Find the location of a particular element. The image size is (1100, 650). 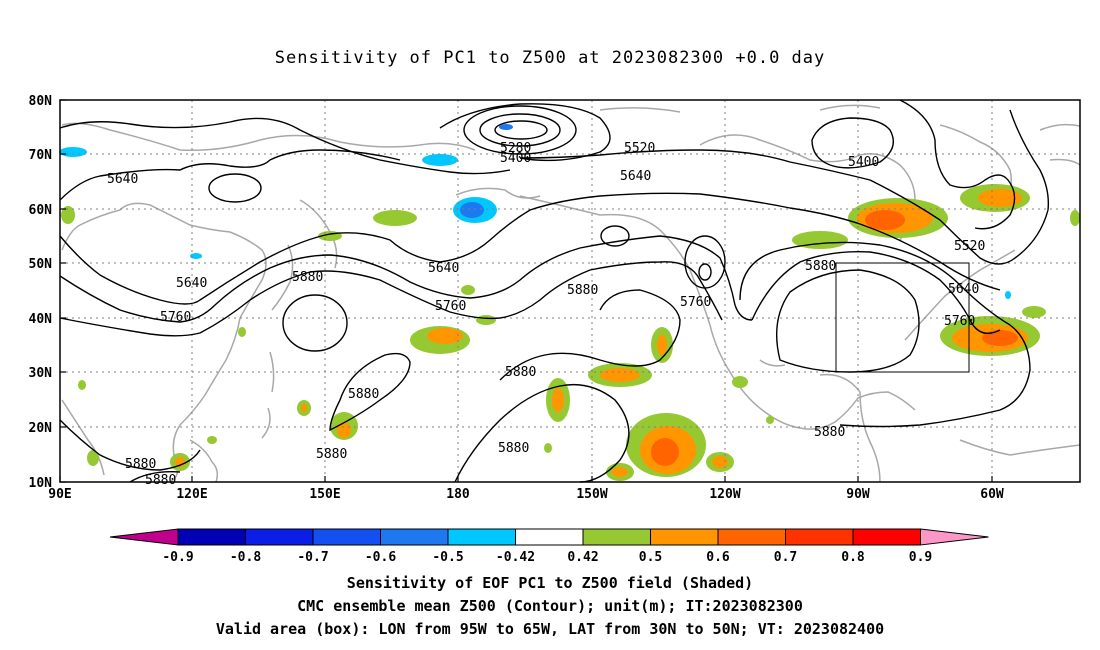

contour-label: 5280 is located at coordinates (515, 148).